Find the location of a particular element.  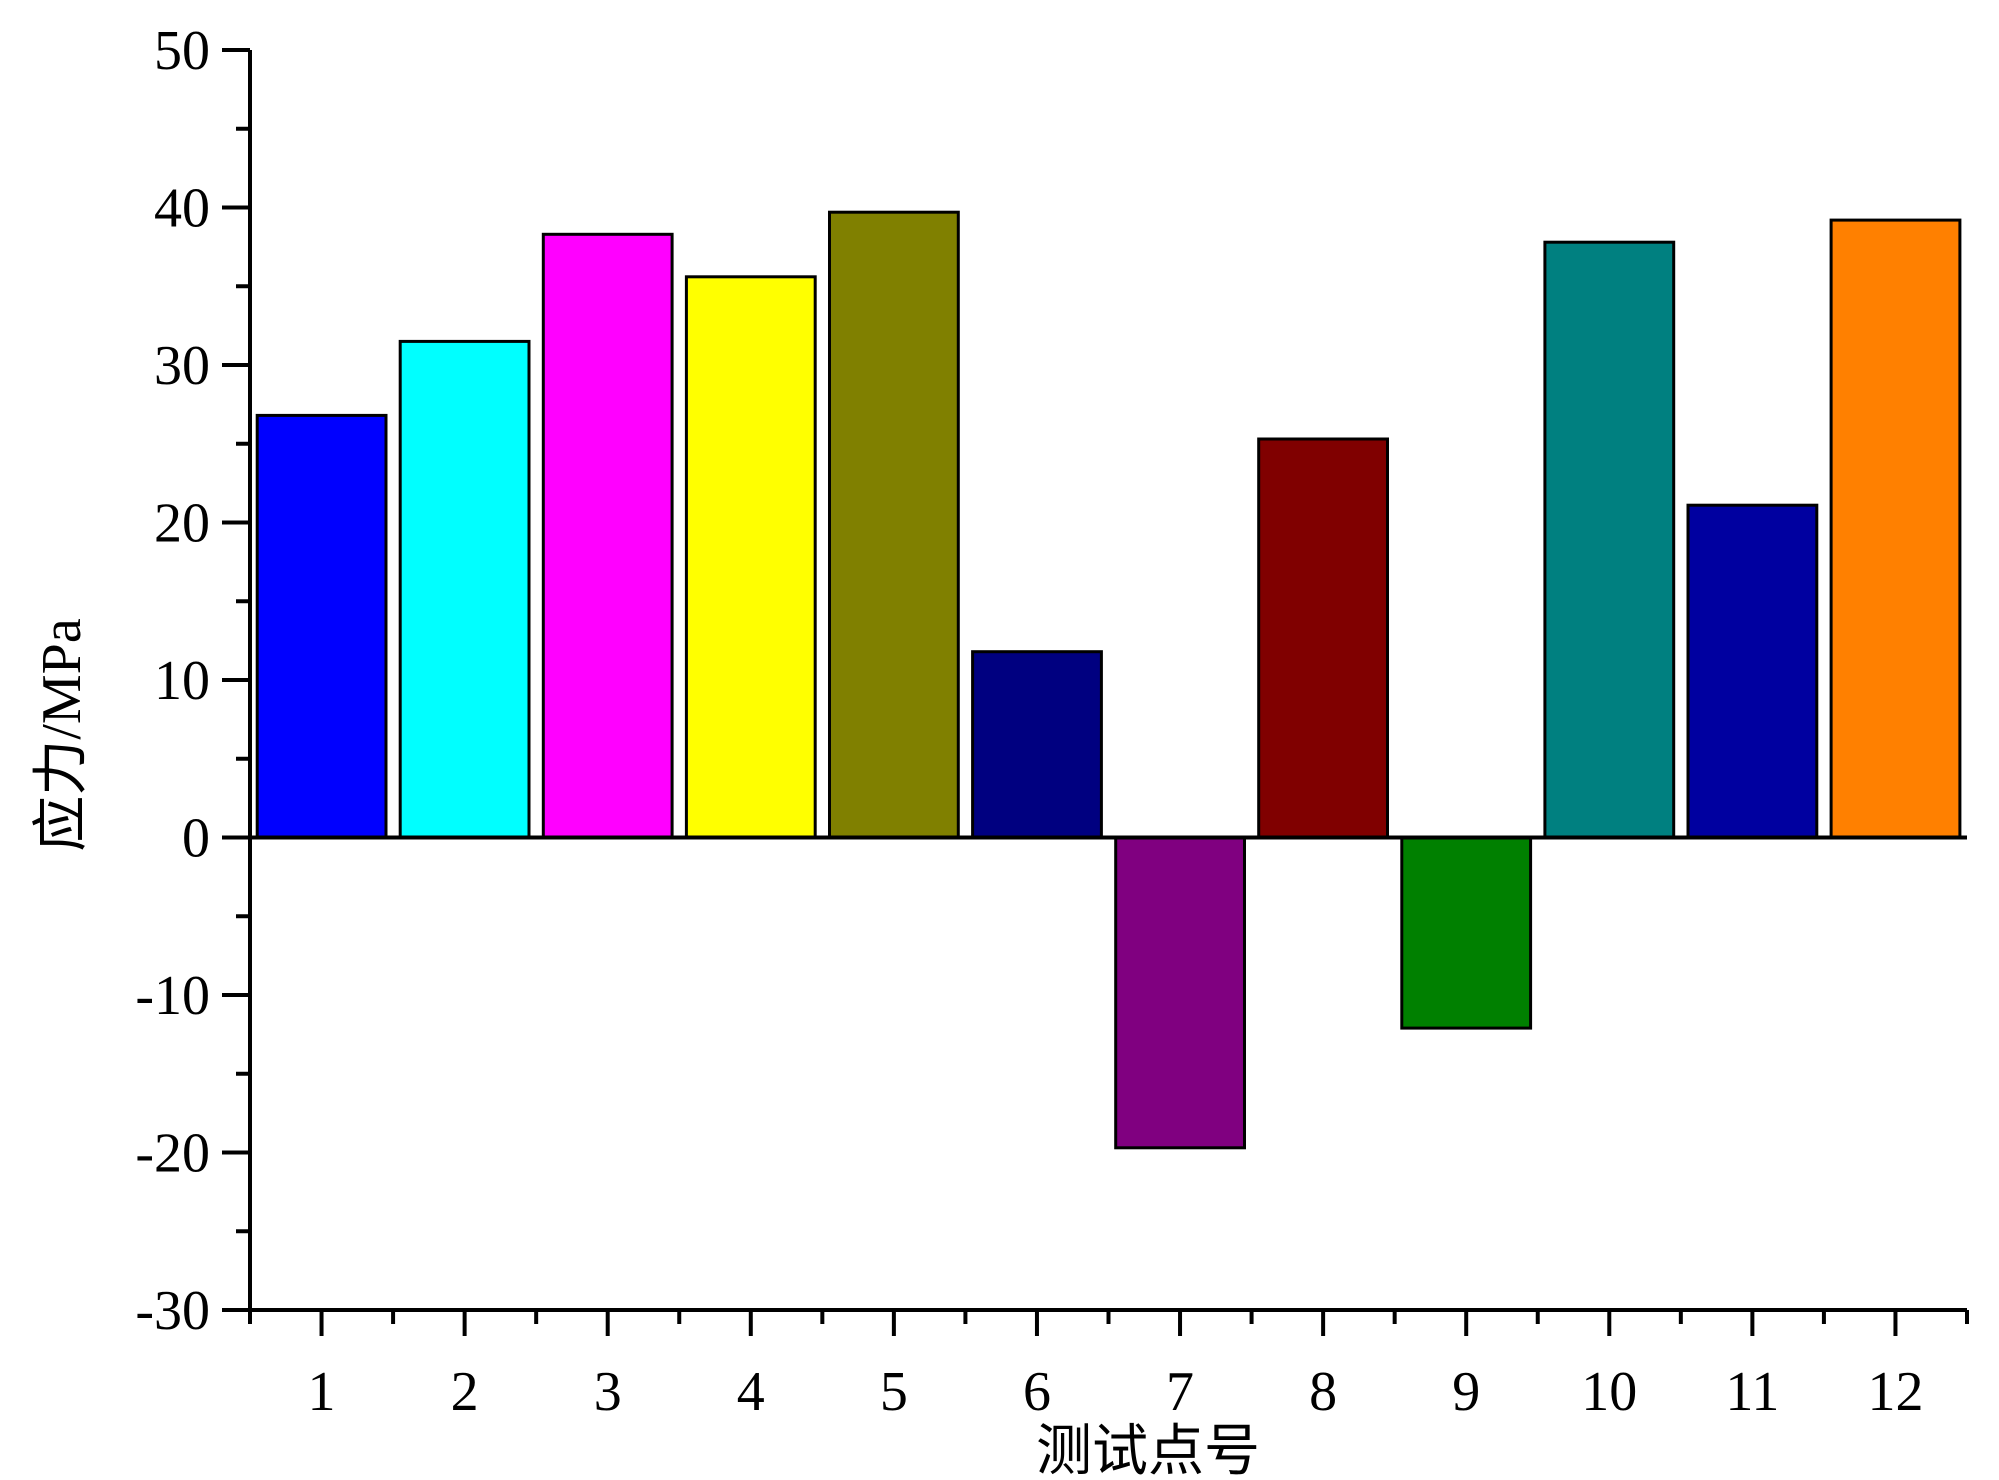

x-tick-label: 11 is located at coordinates (1752, 1392).